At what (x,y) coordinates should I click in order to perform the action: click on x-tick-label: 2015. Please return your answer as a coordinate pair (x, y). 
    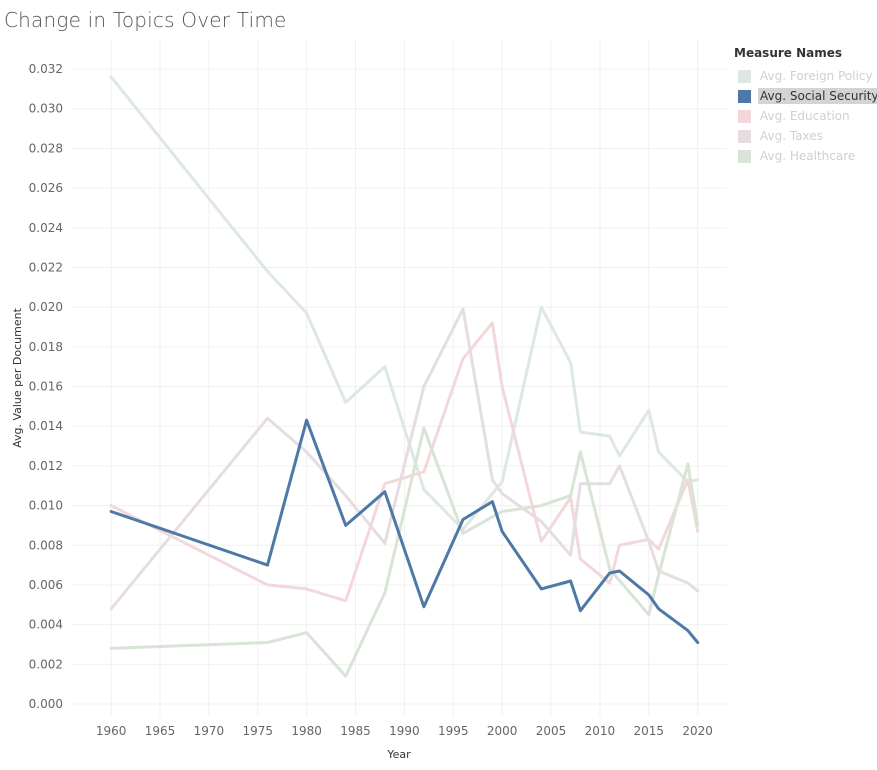
    Looking at the image, I should click on (649, 731).